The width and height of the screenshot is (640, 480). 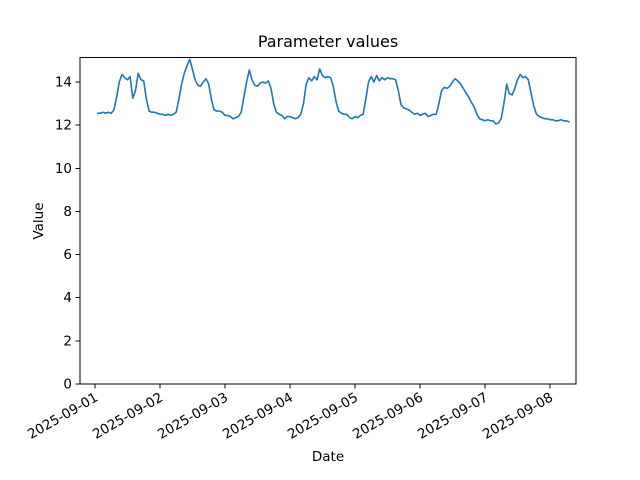 What do you see at coordinates (193, 416) in the screenshot?
I see `x-tick-label: 2025-09-03` at bounding box center [193, 416].